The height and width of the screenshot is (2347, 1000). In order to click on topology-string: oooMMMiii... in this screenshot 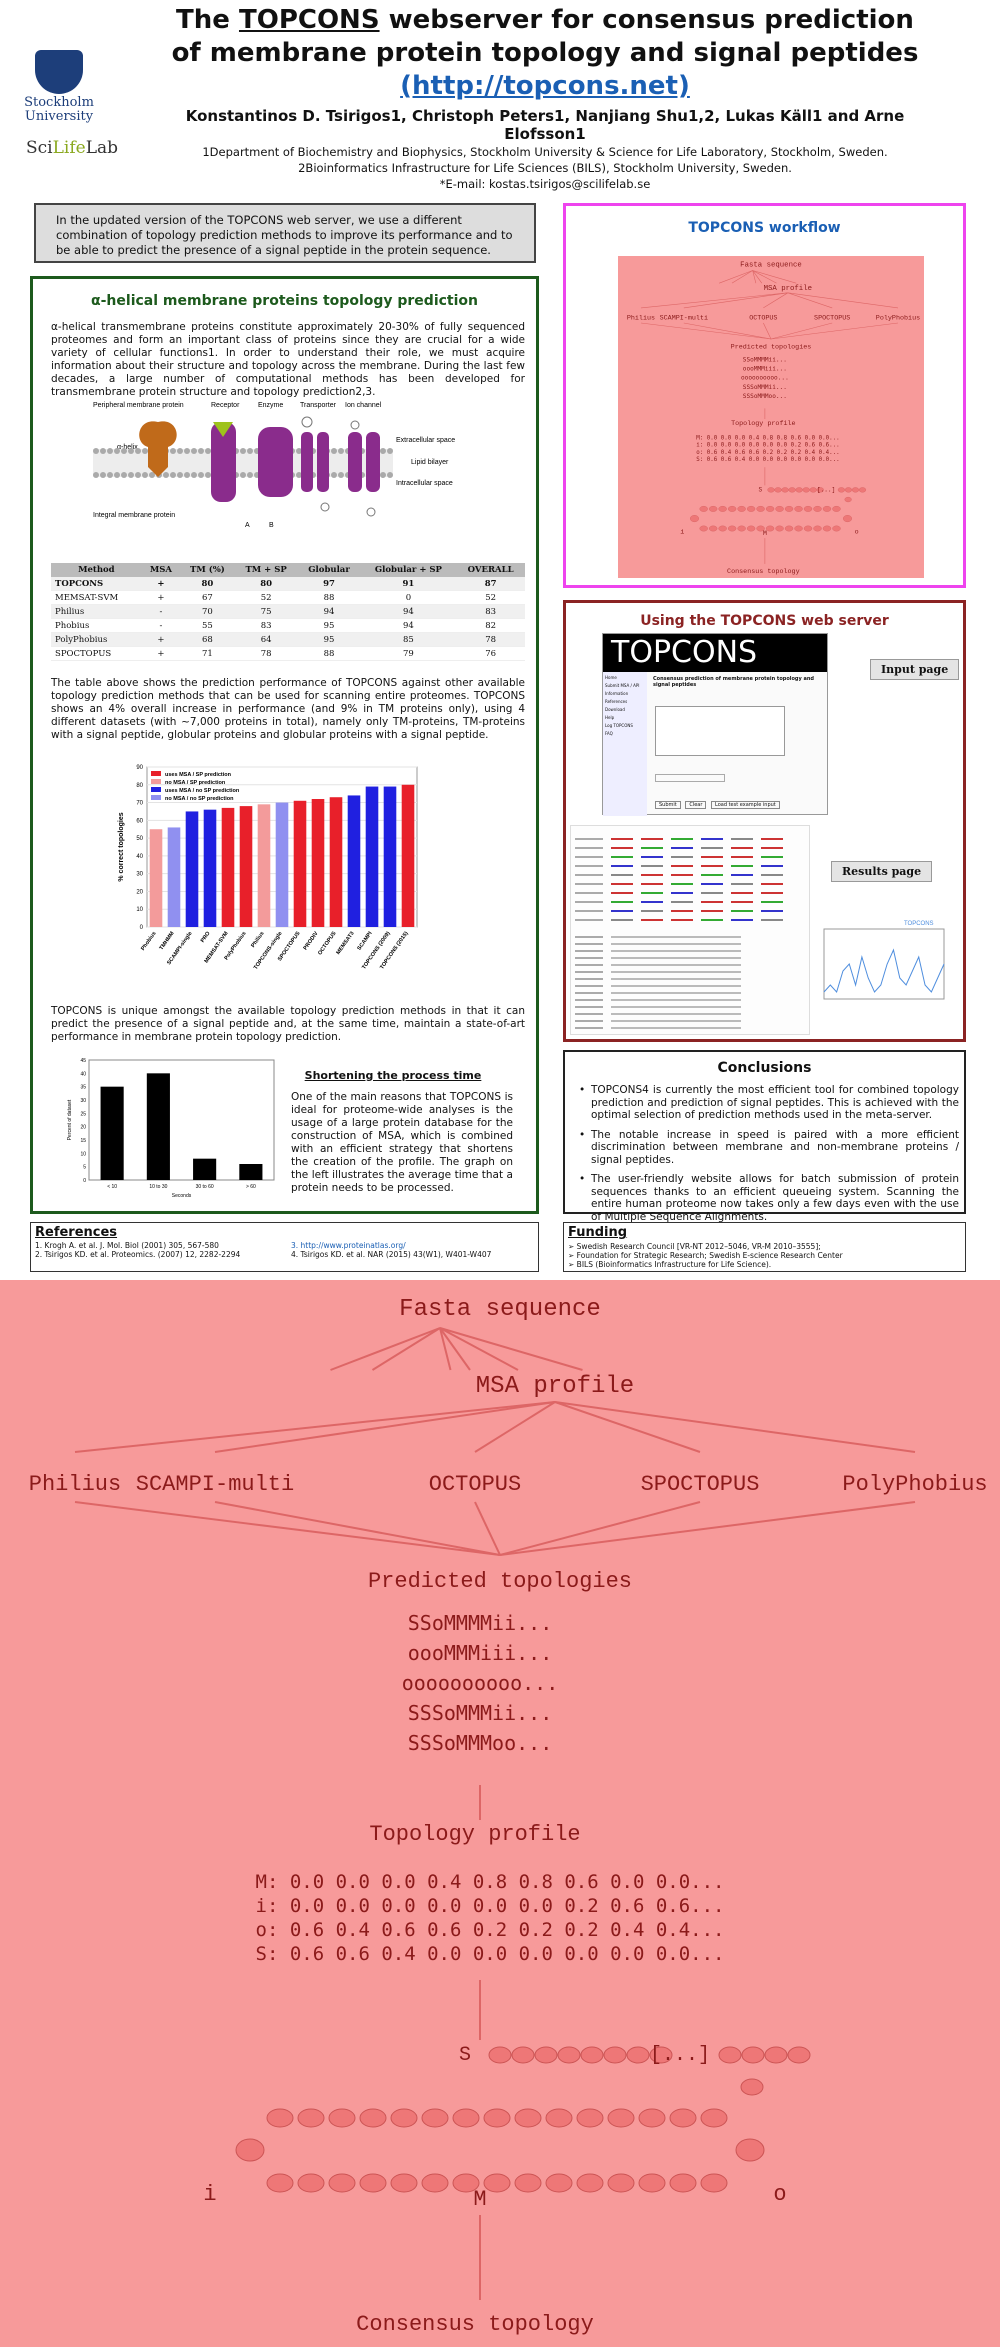, I will do `click(765, 369)`.